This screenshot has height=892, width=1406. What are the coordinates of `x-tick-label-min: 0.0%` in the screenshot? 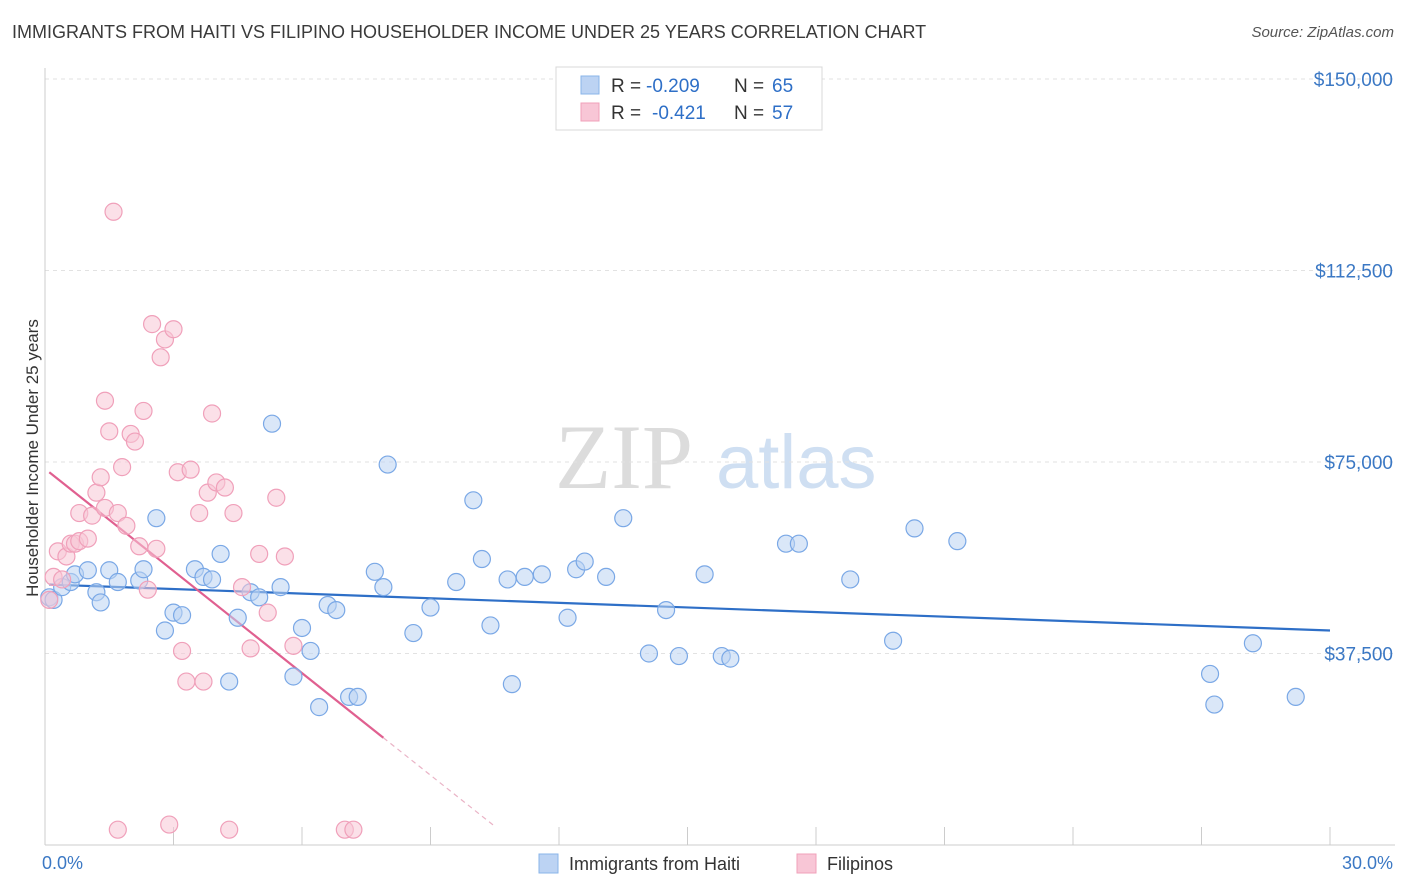 It's located at (62, 863).